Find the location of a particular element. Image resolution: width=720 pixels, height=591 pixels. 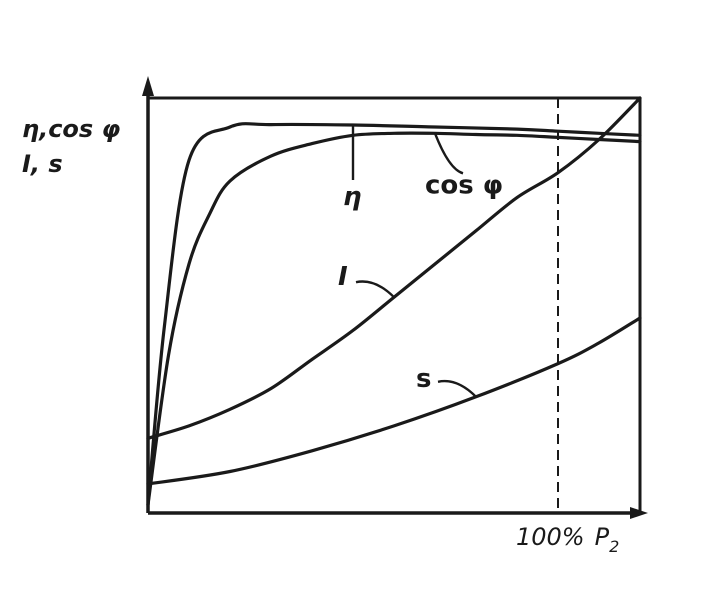

curve-label-cos-phi: cos φ is located at coordinates (464, 185).